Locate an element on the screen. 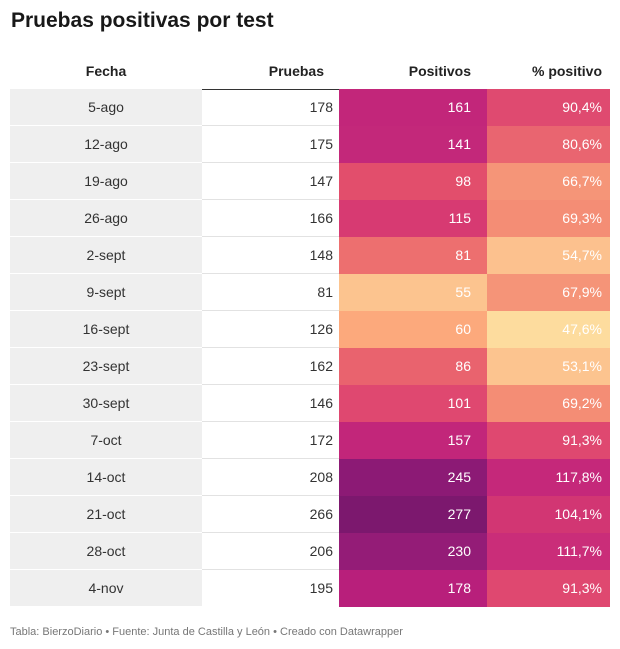 The image size is (620, 649). cell-positivos: 277 is located at coordinates (413, 514).